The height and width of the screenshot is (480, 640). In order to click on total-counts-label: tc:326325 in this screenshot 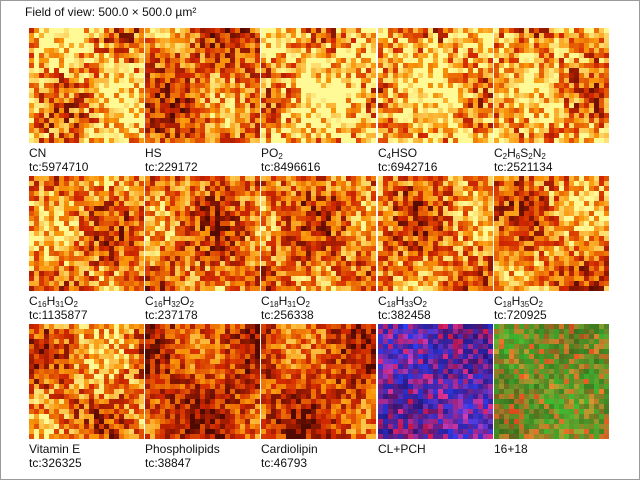, I will do `click(55, 463)`.